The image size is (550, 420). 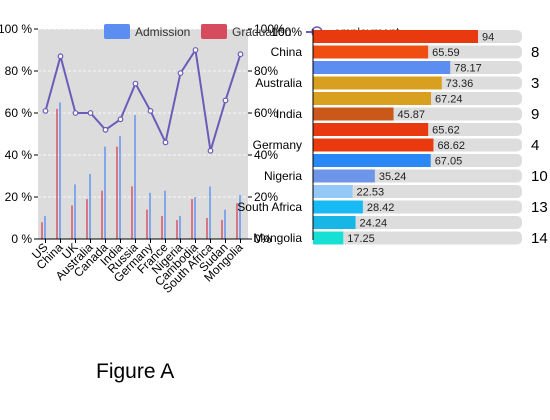 I want to click on bar-value-label: 73.36, so click(x=460, y=84).